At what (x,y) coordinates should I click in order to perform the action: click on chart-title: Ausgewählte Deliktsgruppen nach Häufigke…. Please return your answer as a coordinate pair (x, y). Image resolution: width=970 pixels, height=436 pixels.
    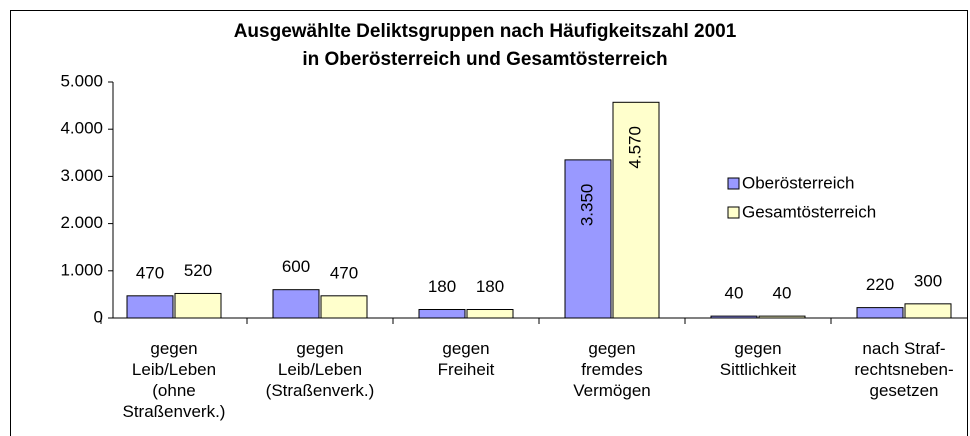
    Looking at the image, I should click on (485, 45).